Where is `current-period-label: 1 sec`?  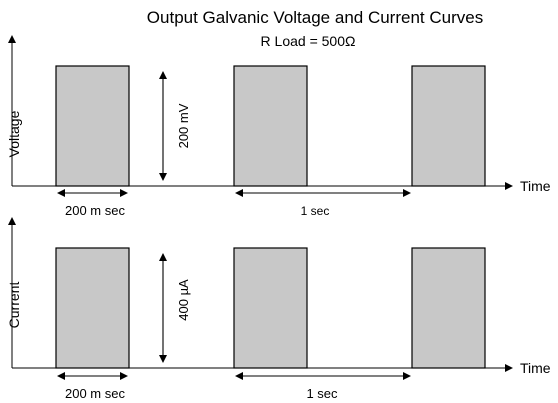 current-period-label: 1 sec is located at coordinates (322, 393).